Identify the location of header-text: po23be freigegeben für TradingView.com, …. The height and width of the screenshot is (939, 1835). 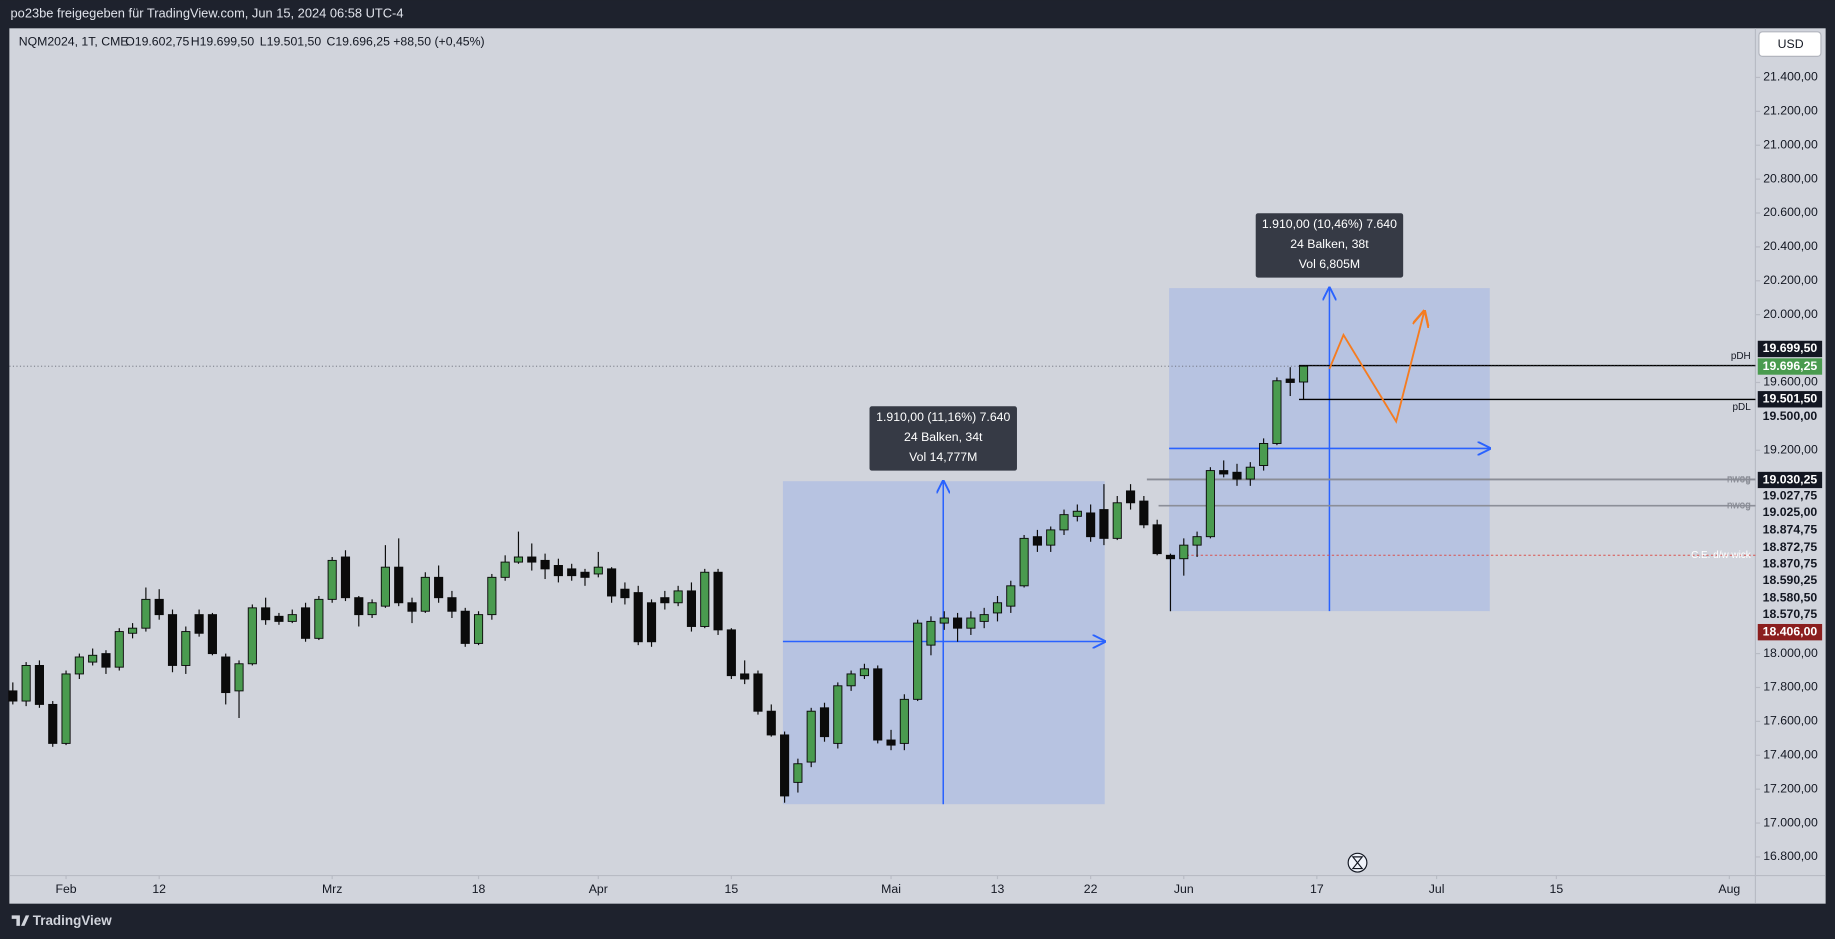
(207, 13).